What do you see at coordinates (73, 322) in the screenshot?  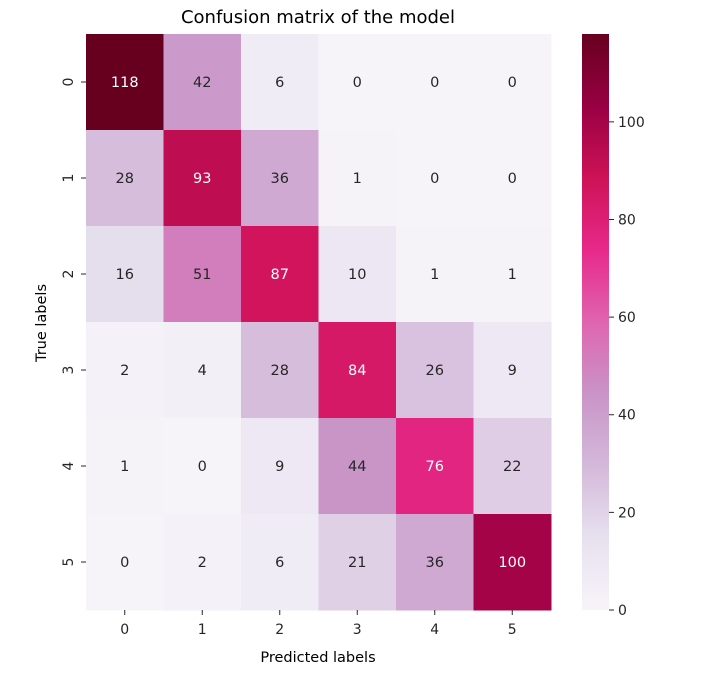 I see `y-axis: 0 1 2 3 4 5` at bounding box center [73, 322].